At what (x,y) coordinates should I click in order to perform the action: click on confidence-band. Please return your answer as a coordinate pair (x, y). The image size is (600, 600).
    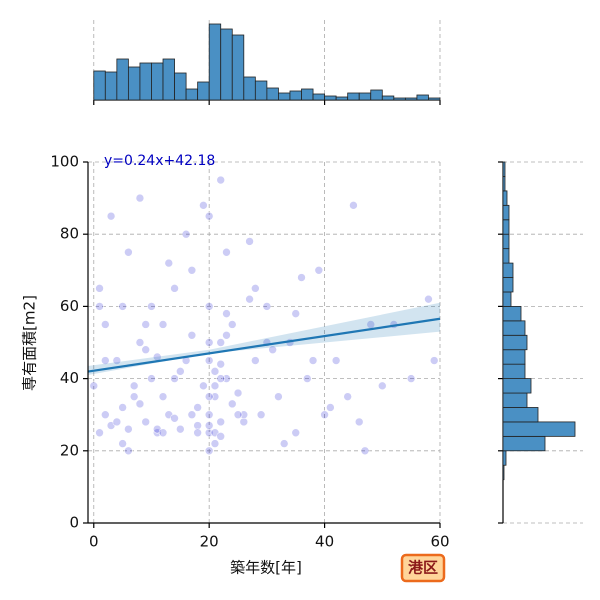
    Looking at the image, I should click on (264, 338).